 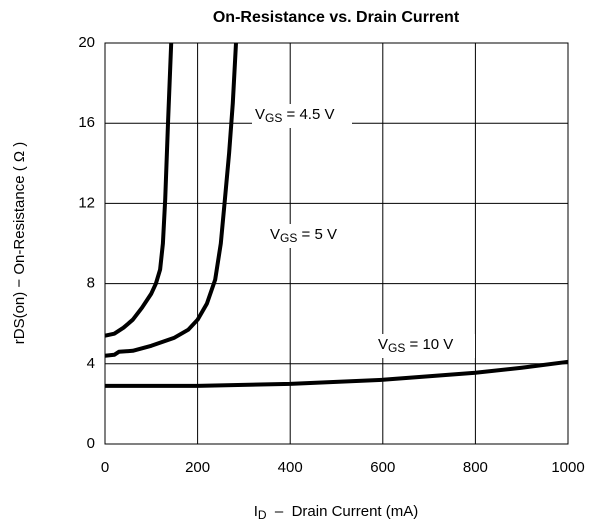 What do you see at coordinates (567, 467) in the screenshot?
I see `x-tick-label: 1000` at bounding box center [567, 467].